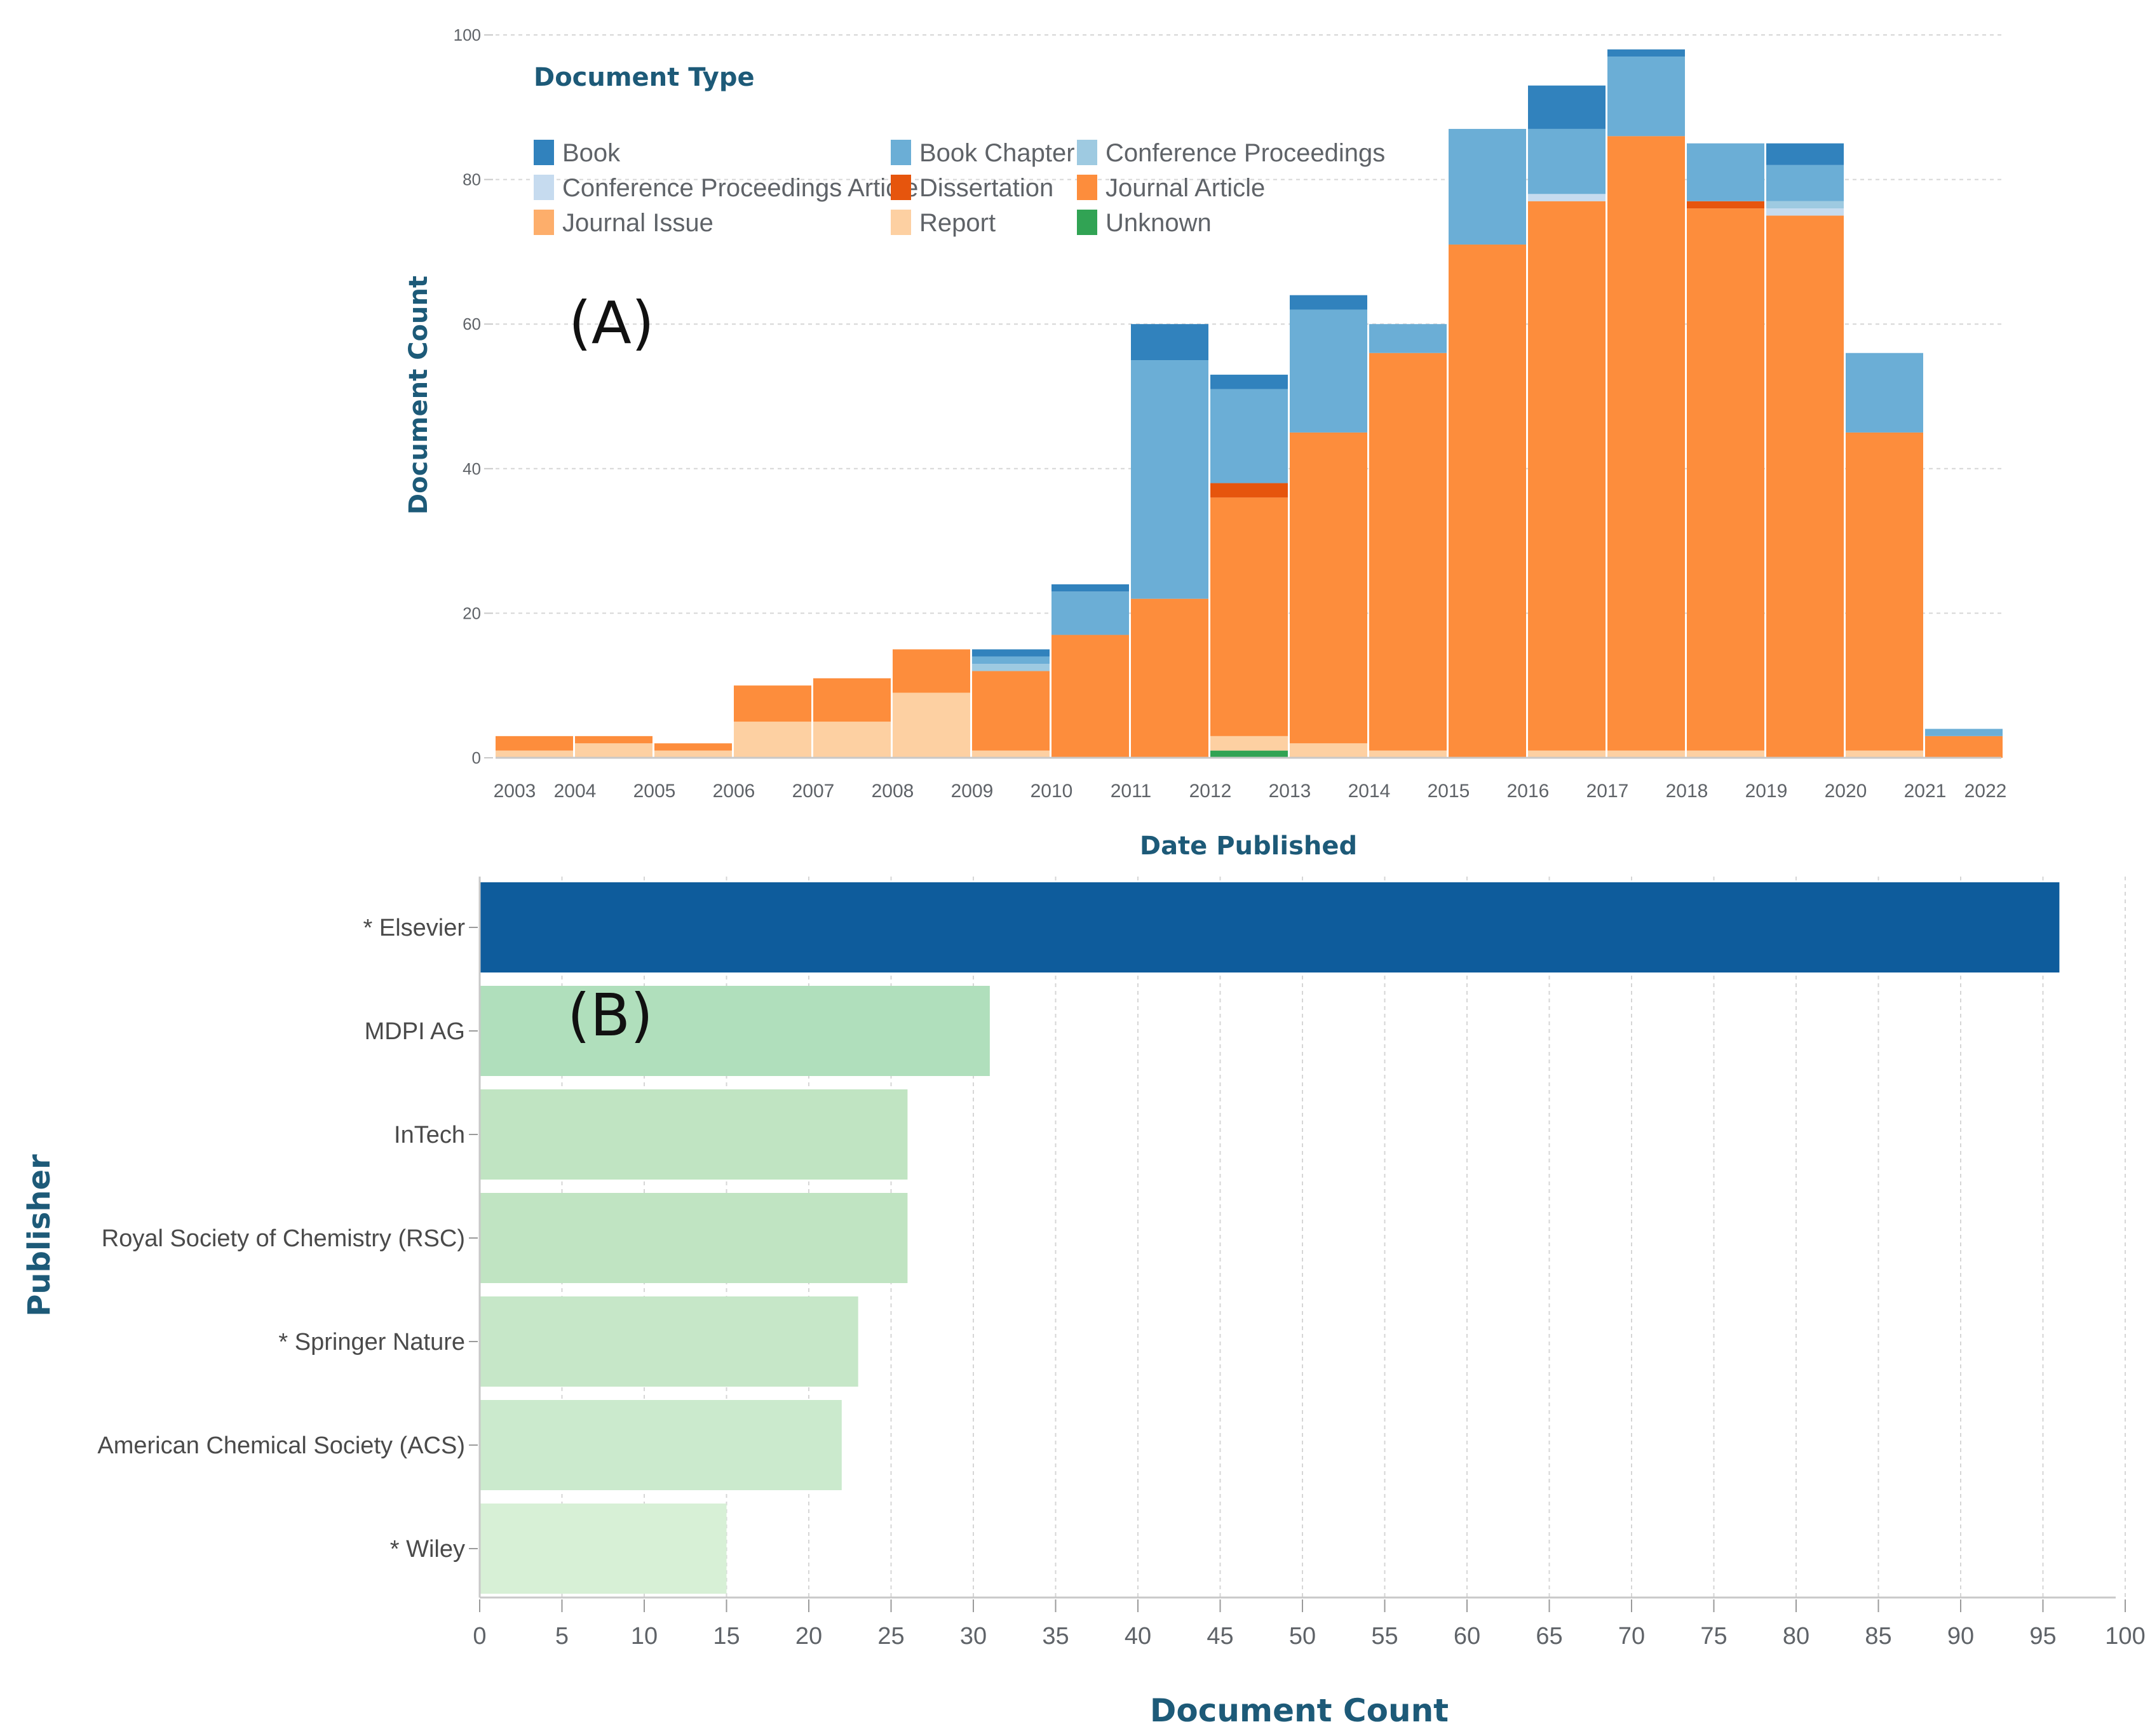 This screenshot has height=1736, width=2150. What do you see at coordinates (1796, 1636) in the screenshot?
I see `x-tick-label: 80` at bounding box center [1796, 1636].